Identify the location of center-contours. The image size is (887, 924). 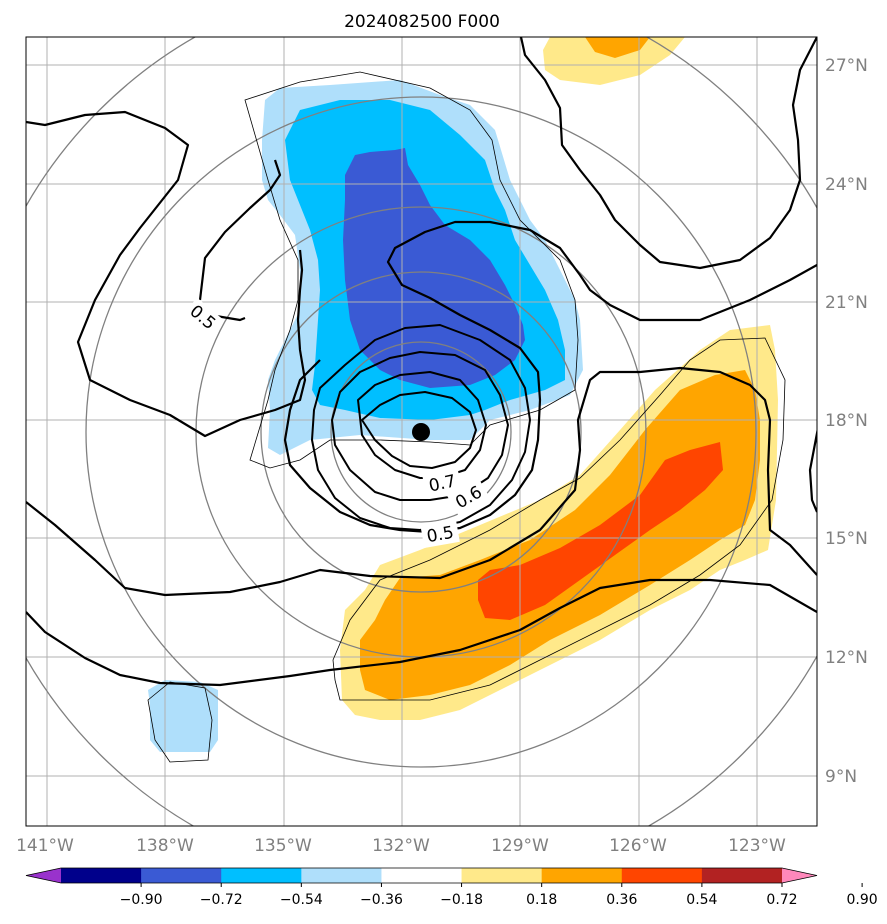
(421, 427).